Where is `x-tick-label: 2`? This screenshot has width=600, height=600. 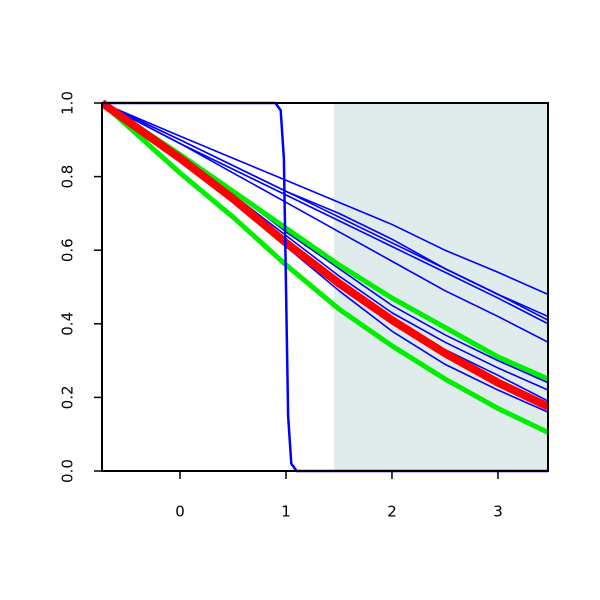 x-tick-label: 2 is located at coordinates (392, 512).